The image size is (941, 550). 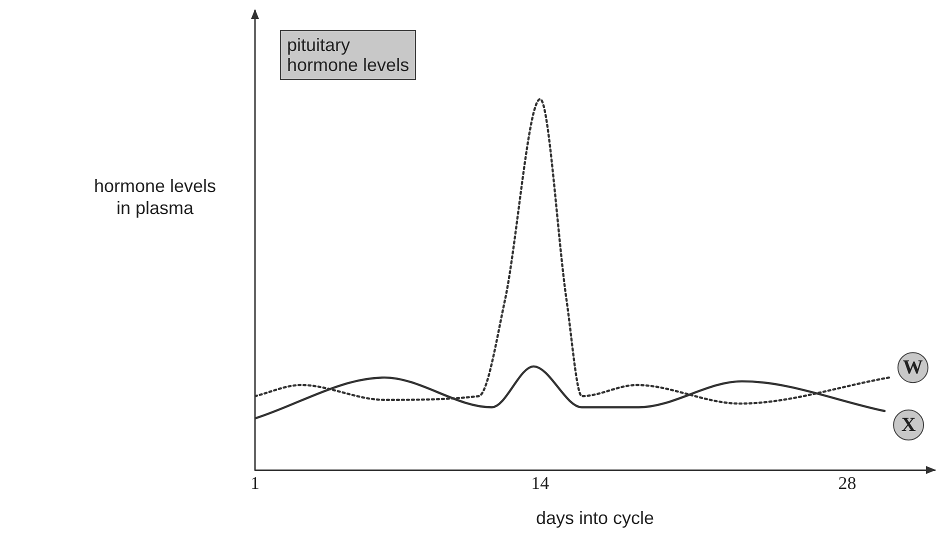 What do you see at coordinates (348, 55) in the screenshot?
I see `text: pituitary hormone levels` at bounding box center [348, 55].